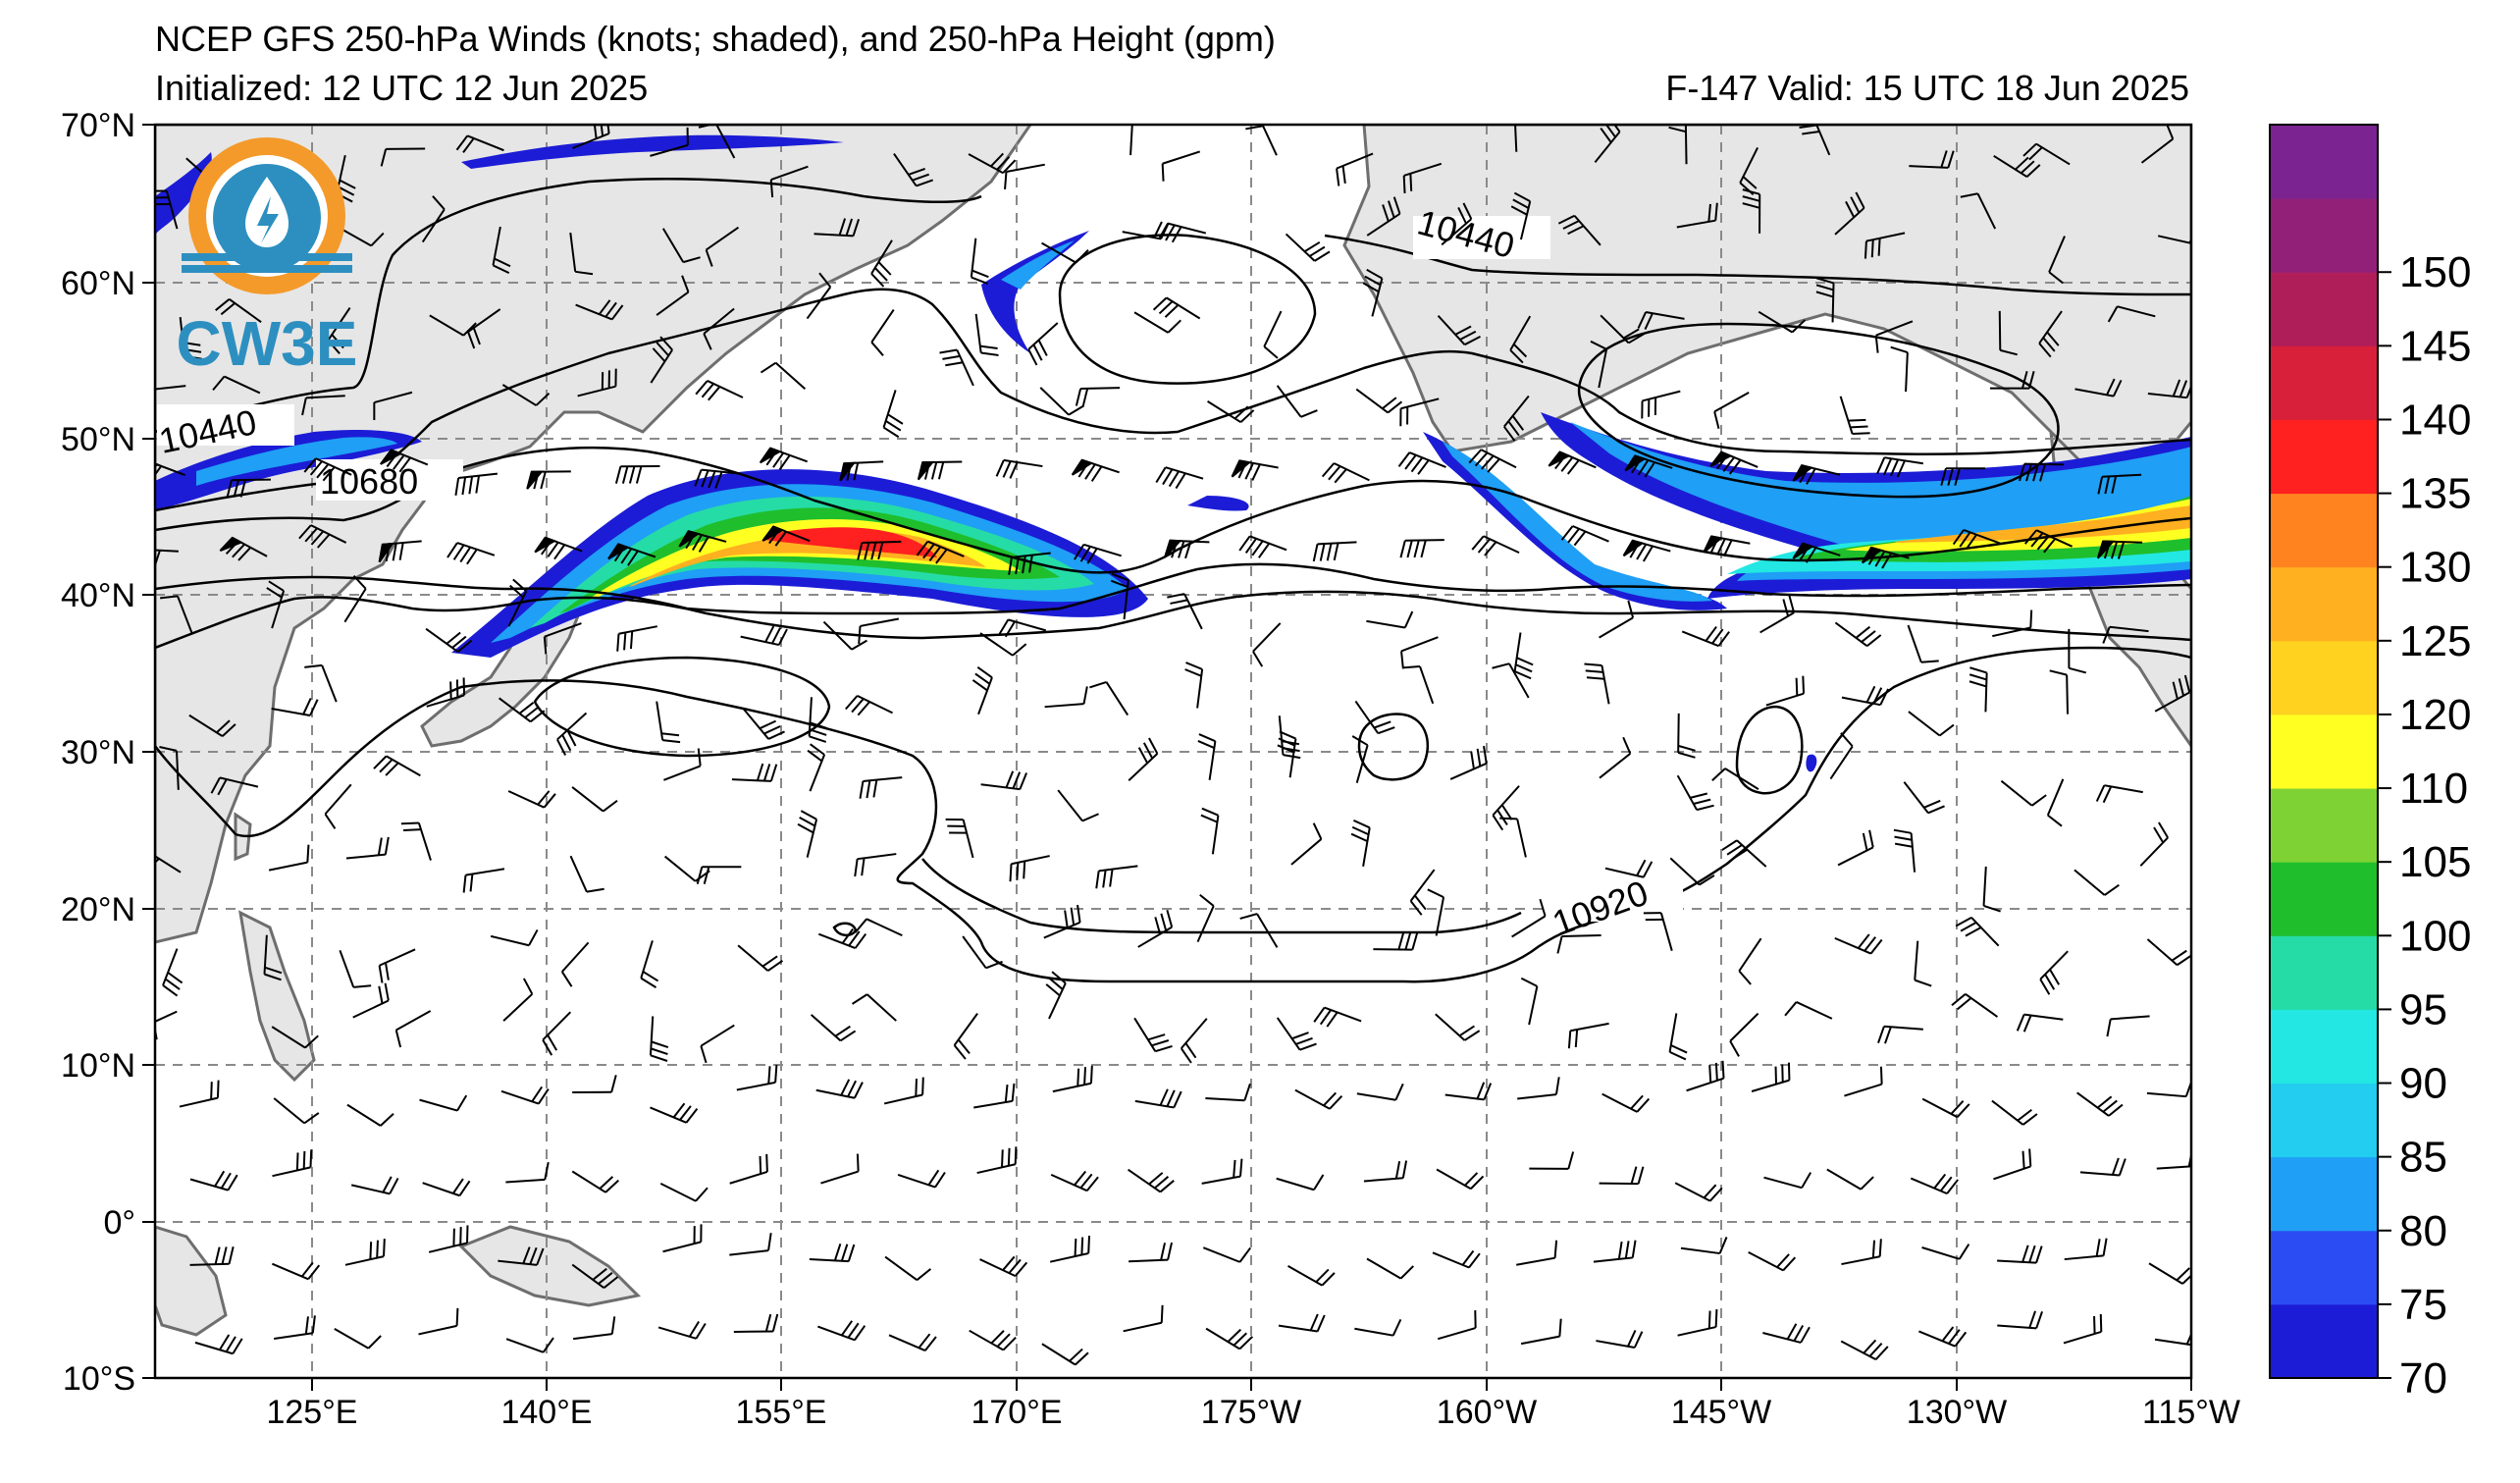 This screenshot has height=1483, width=2520. What do you see at coordinates (267, 258) in the screenshot?
I see `cw3e-logo: CW3E` at bounding box center [267, 258].